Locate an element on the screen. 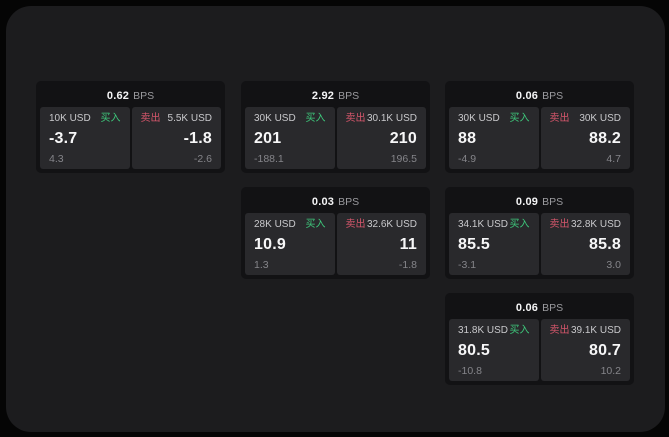  card-header: 0.09 BPS is located at coordinates (539, 202).